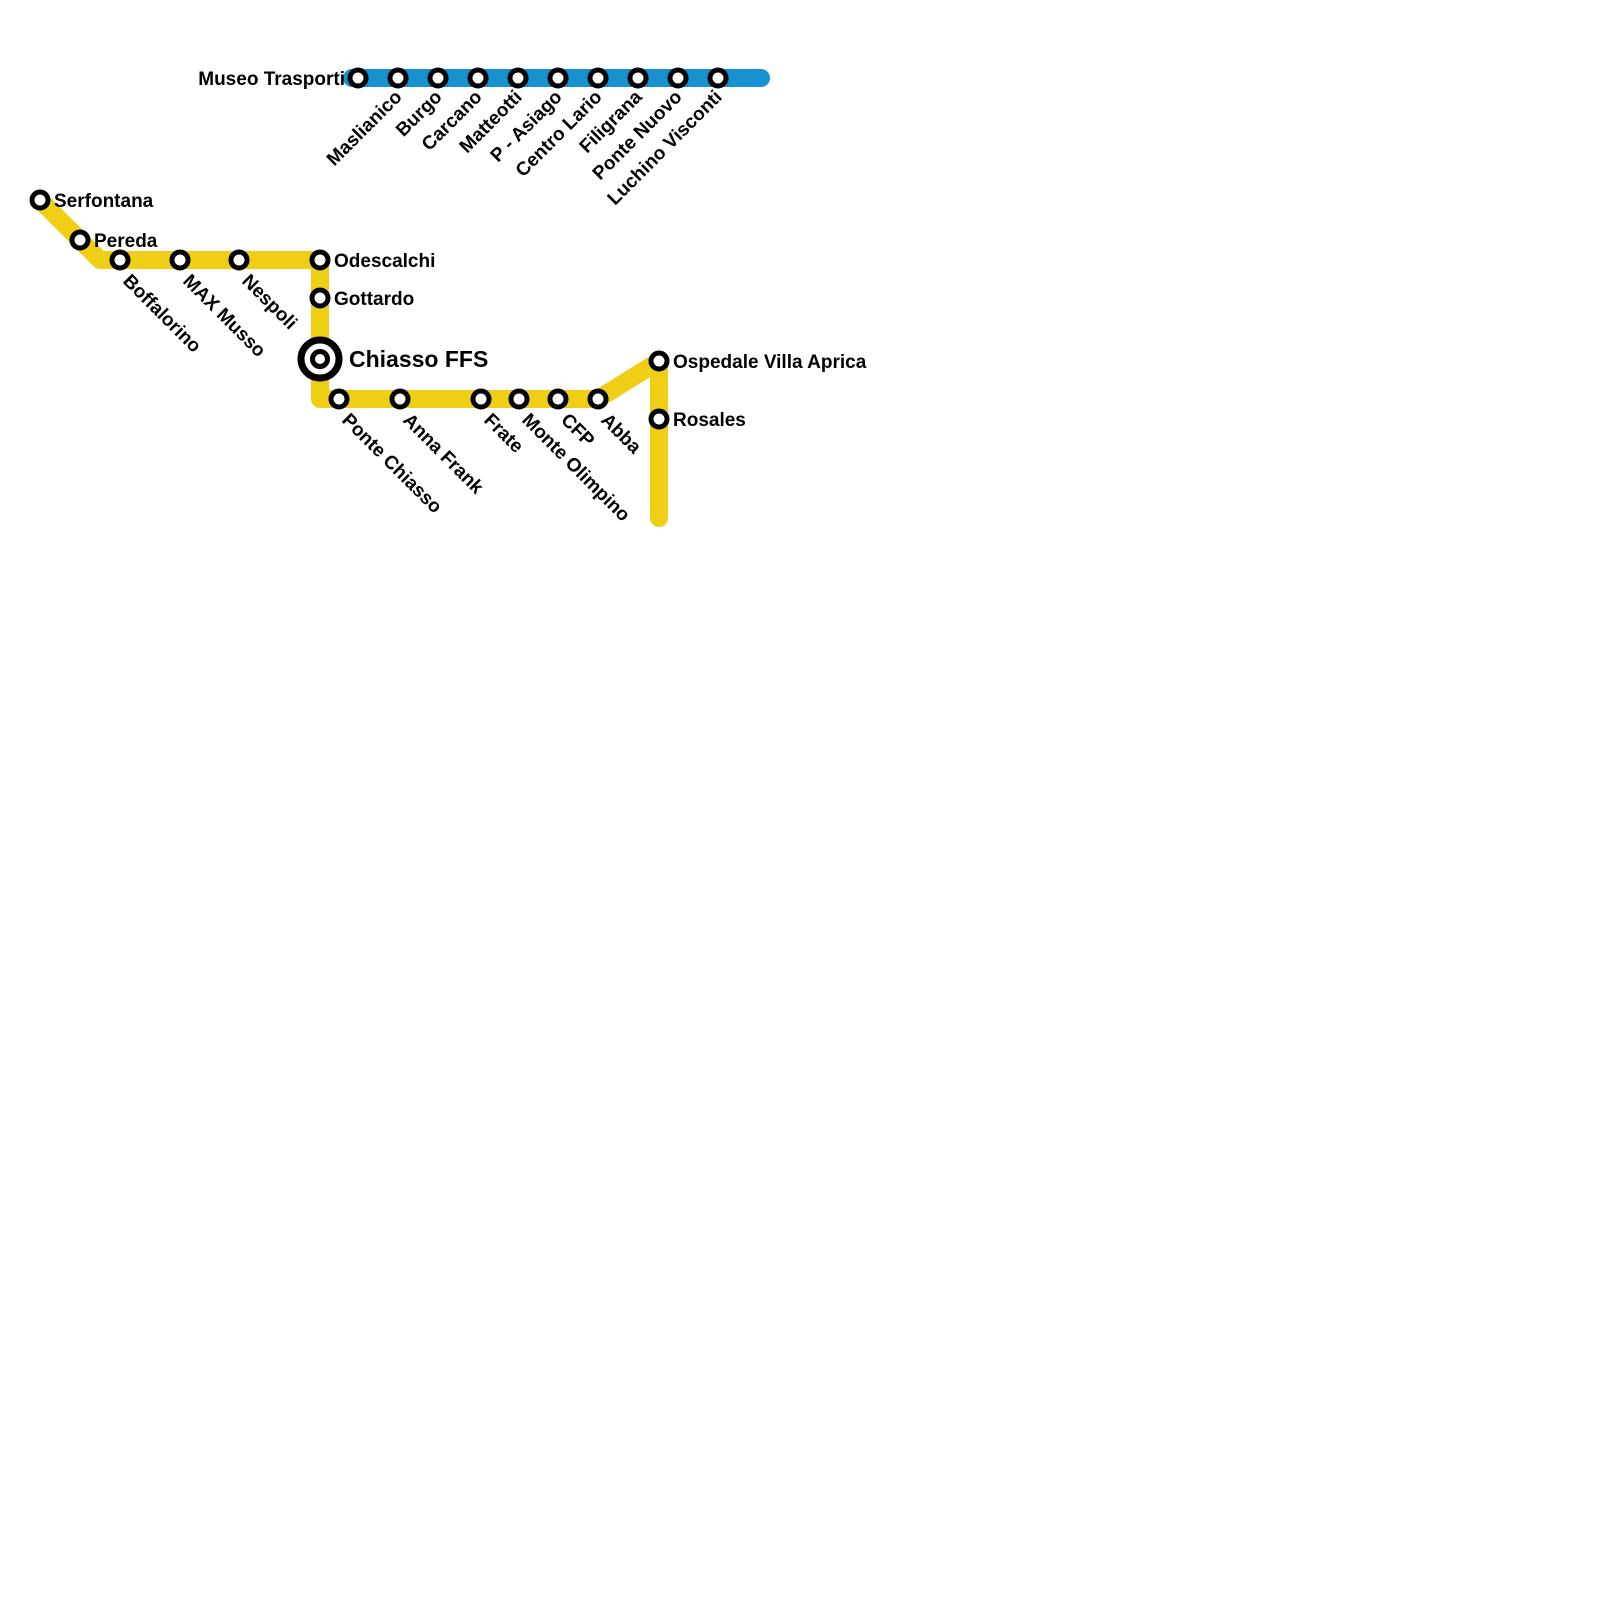  I want to click on station-label-serfontana: Serfontana, so click(104, 201).